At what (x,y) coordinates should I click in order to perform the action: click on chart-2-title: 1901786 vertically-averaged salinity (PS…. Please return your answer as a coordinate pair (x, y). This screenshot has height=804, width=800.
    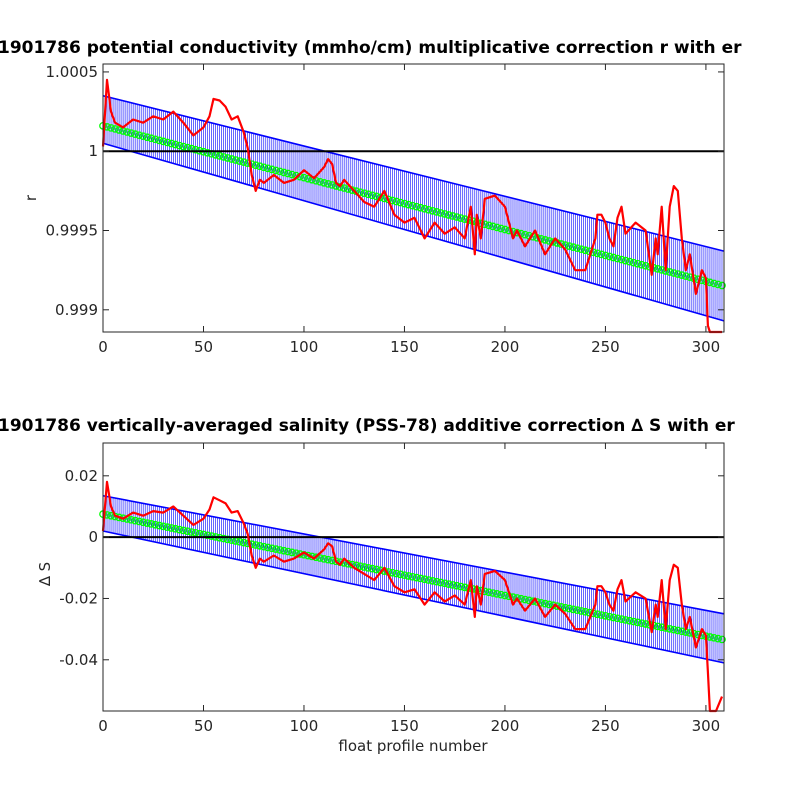
    Looking at the image, I should click on (367, 426).